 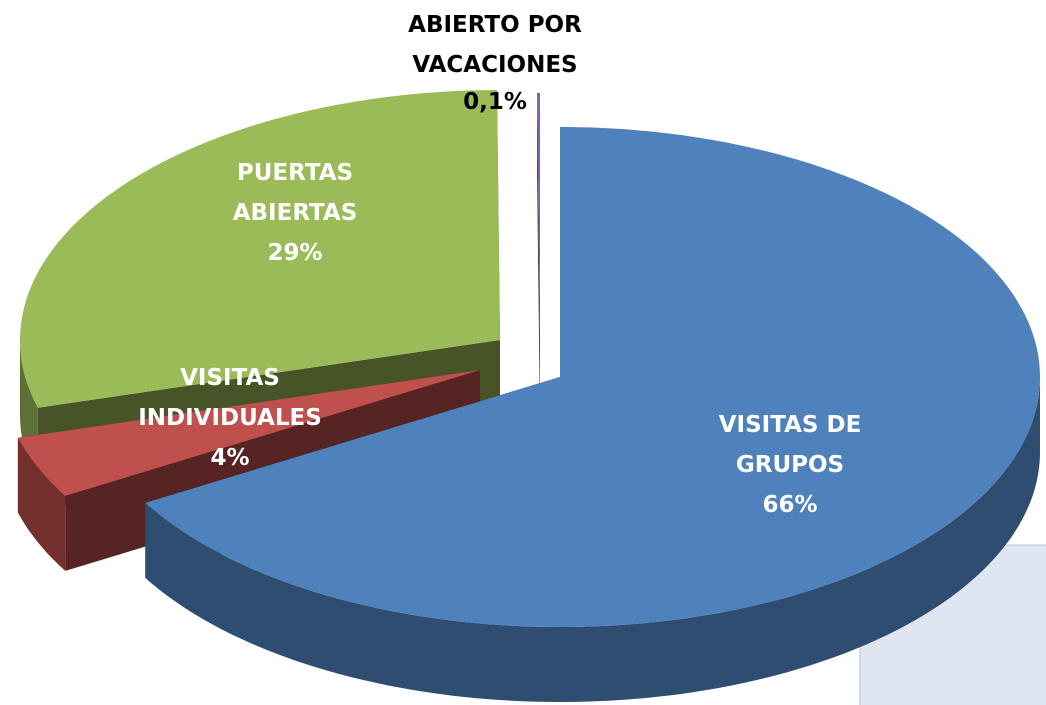 What do you see at coordinates (495, 102) in the screenshot?
I see `value-label: 0,1%` at bounding box center [495, 102].